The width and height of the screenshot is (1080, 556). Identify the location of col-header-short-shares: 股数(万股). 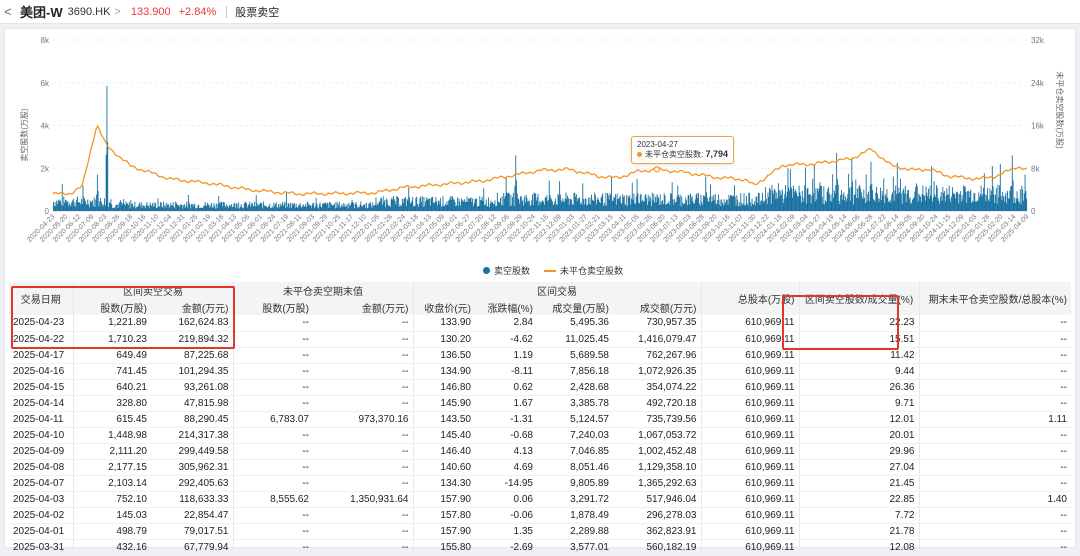
(111, 307).